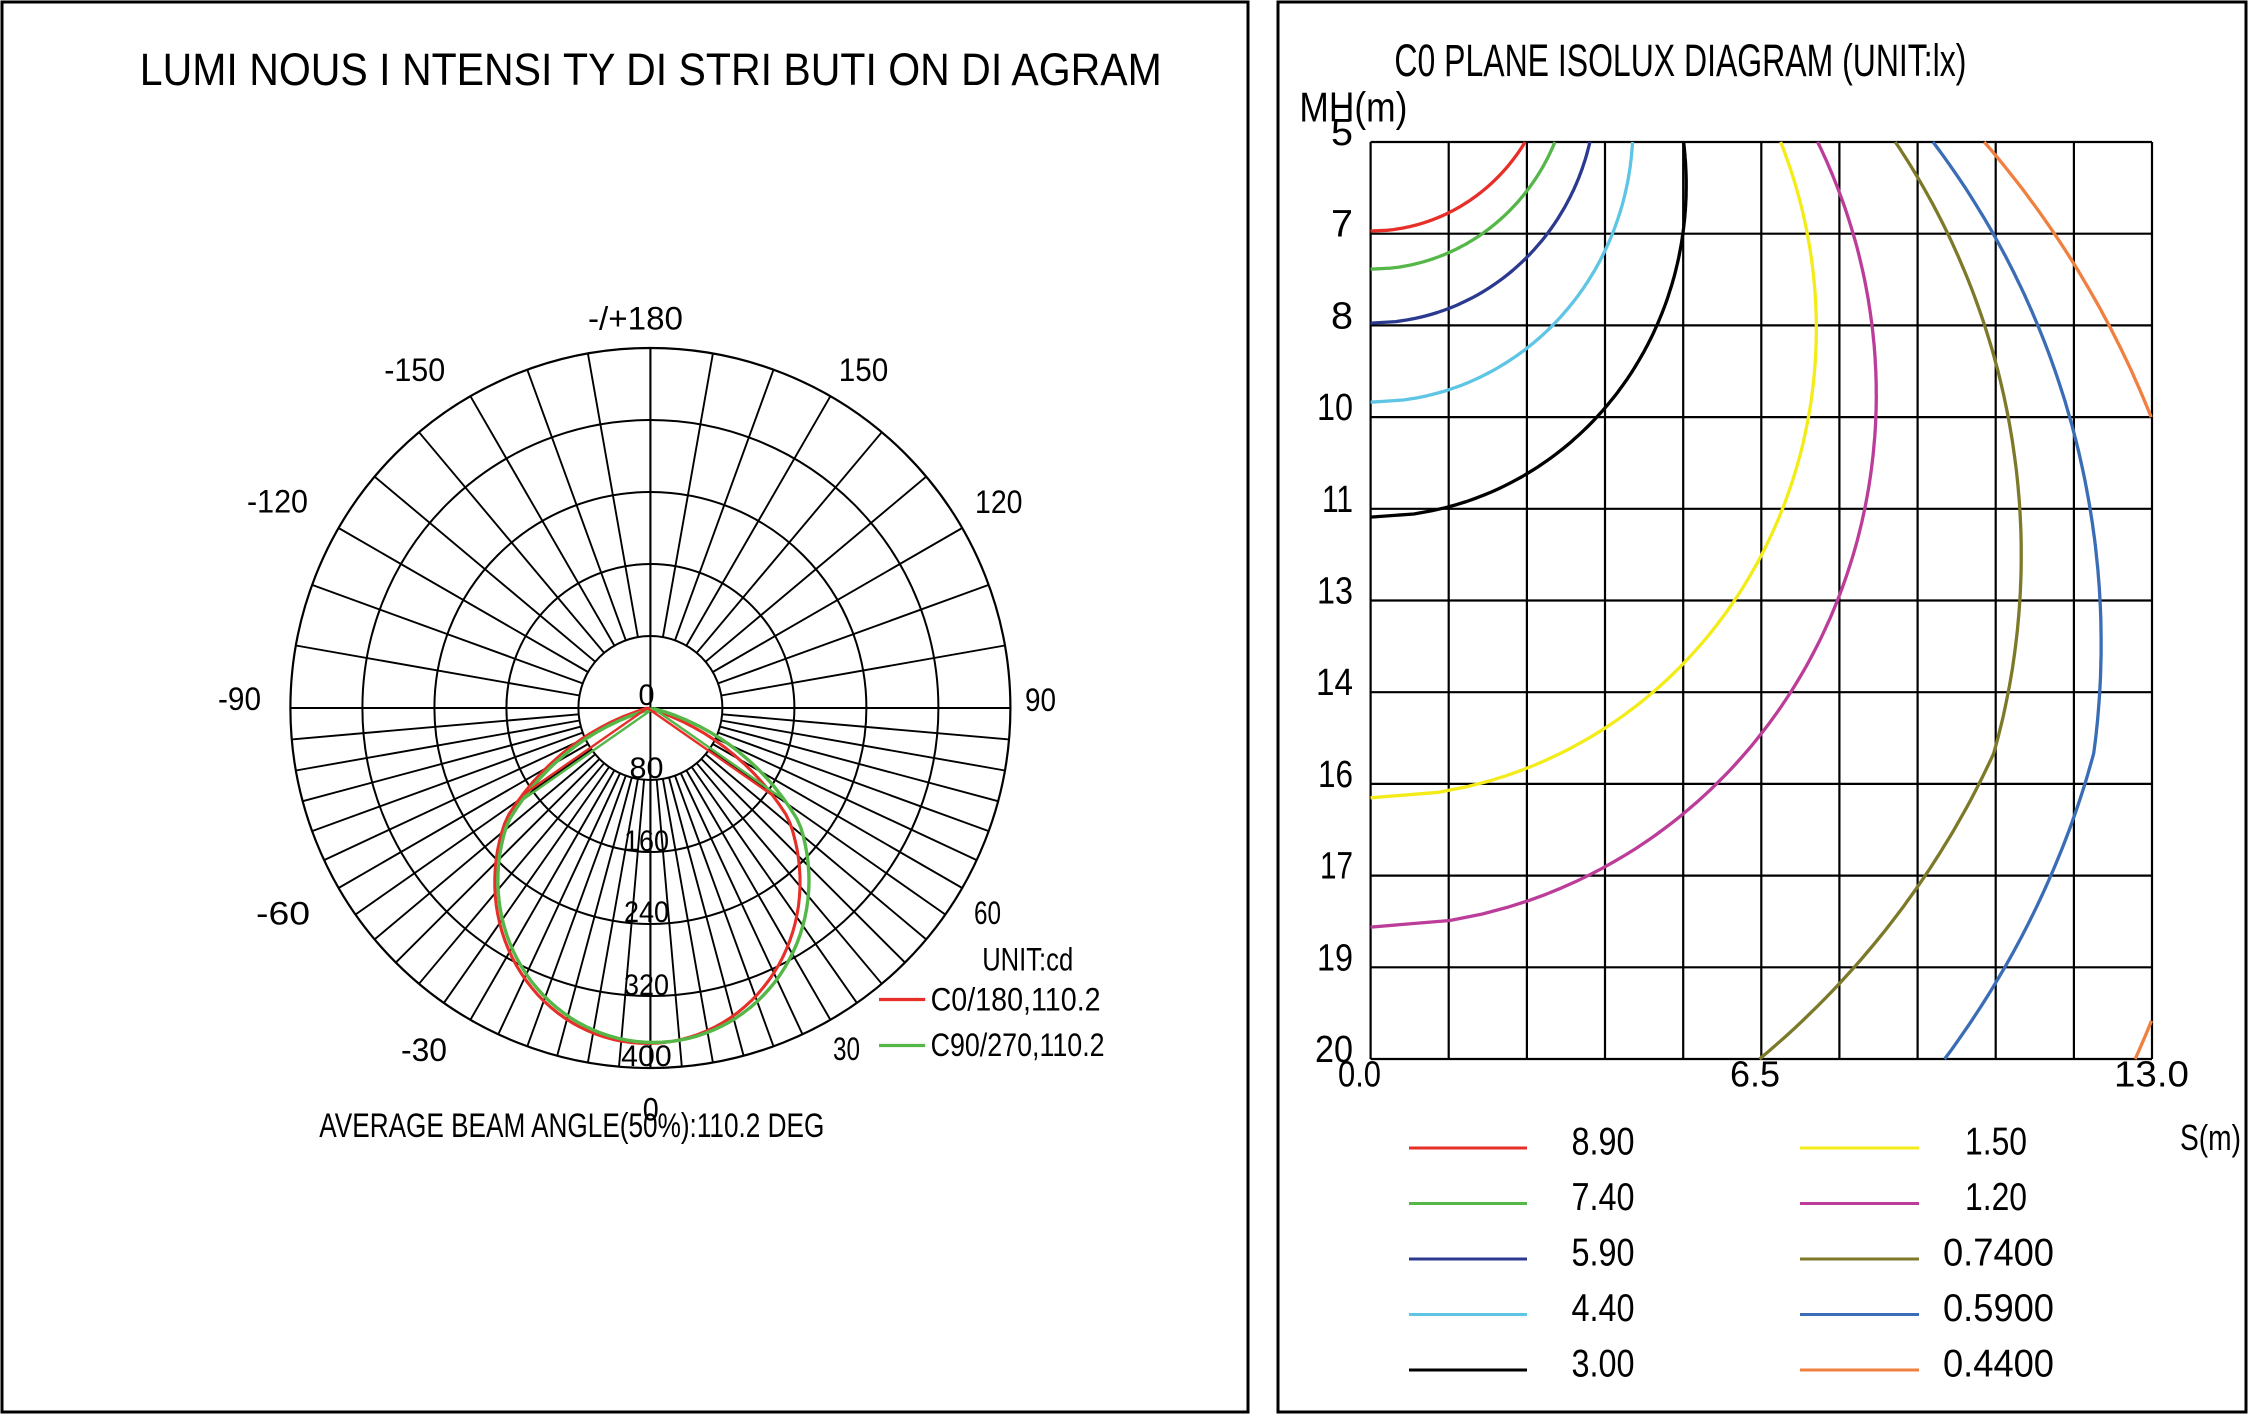 The image size is (2252, 1416). Describe the element at coordinates (1342, 316) in the screenshot. I see `svg-text: 8` at that location.